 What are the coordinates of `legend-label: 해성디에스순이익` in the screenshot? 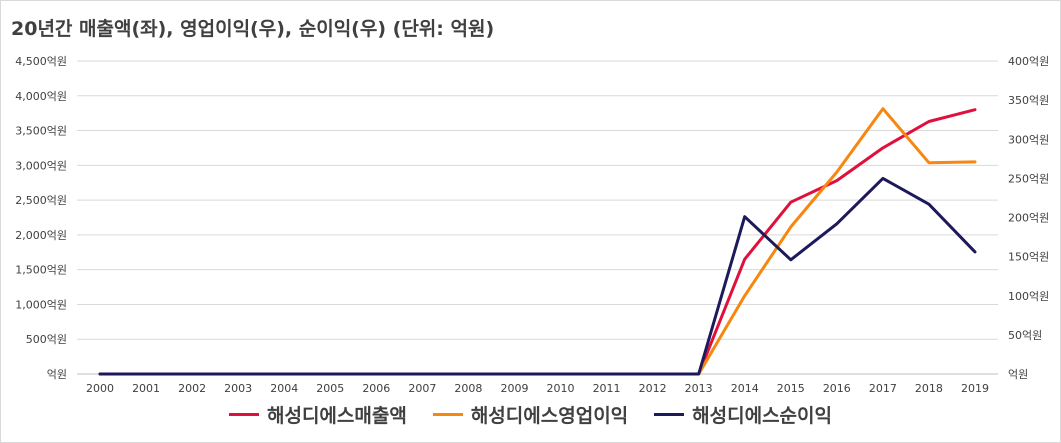 It's located at (762, 416).